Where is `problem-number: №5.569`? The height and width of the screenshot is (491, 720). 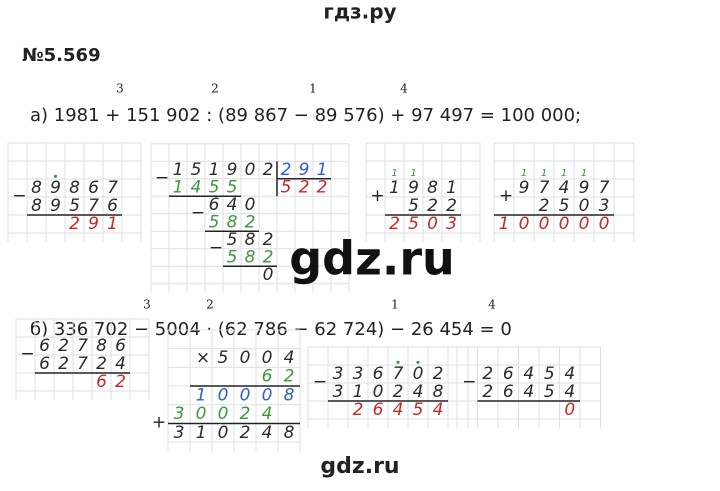 problem-number: №5.569 is located at coordinates (61, 55).